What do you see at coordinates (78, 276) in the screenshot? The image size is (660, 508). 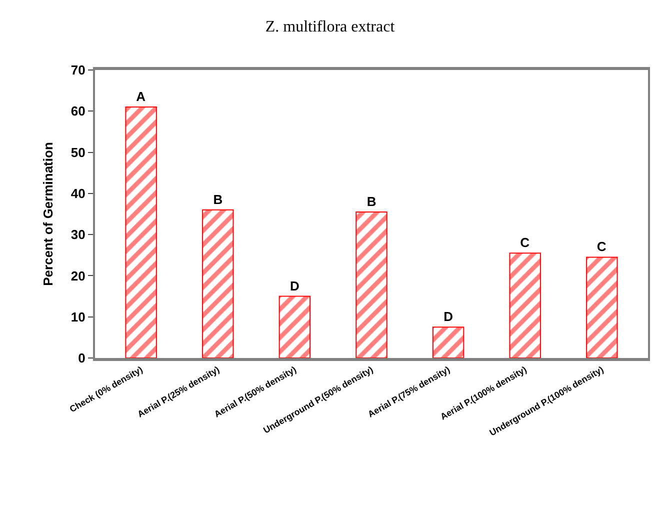 I see `y-tick-label: 20` at bounding box center [78, 276].